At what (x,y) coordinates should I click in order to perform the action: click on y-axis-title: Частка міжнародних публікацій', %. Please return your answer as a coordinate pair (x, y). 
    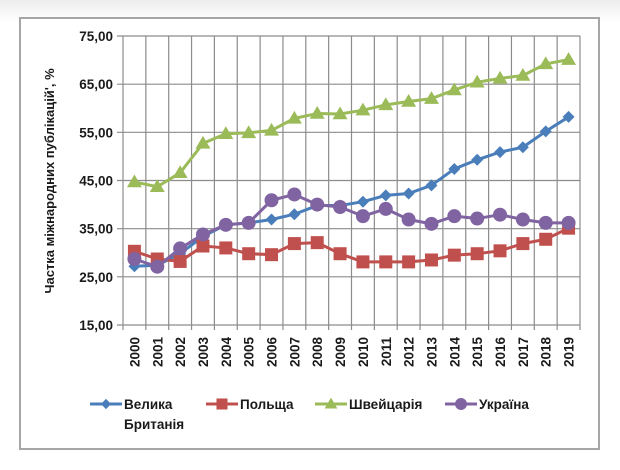
    Looking at the image, I should click on (49, 181).